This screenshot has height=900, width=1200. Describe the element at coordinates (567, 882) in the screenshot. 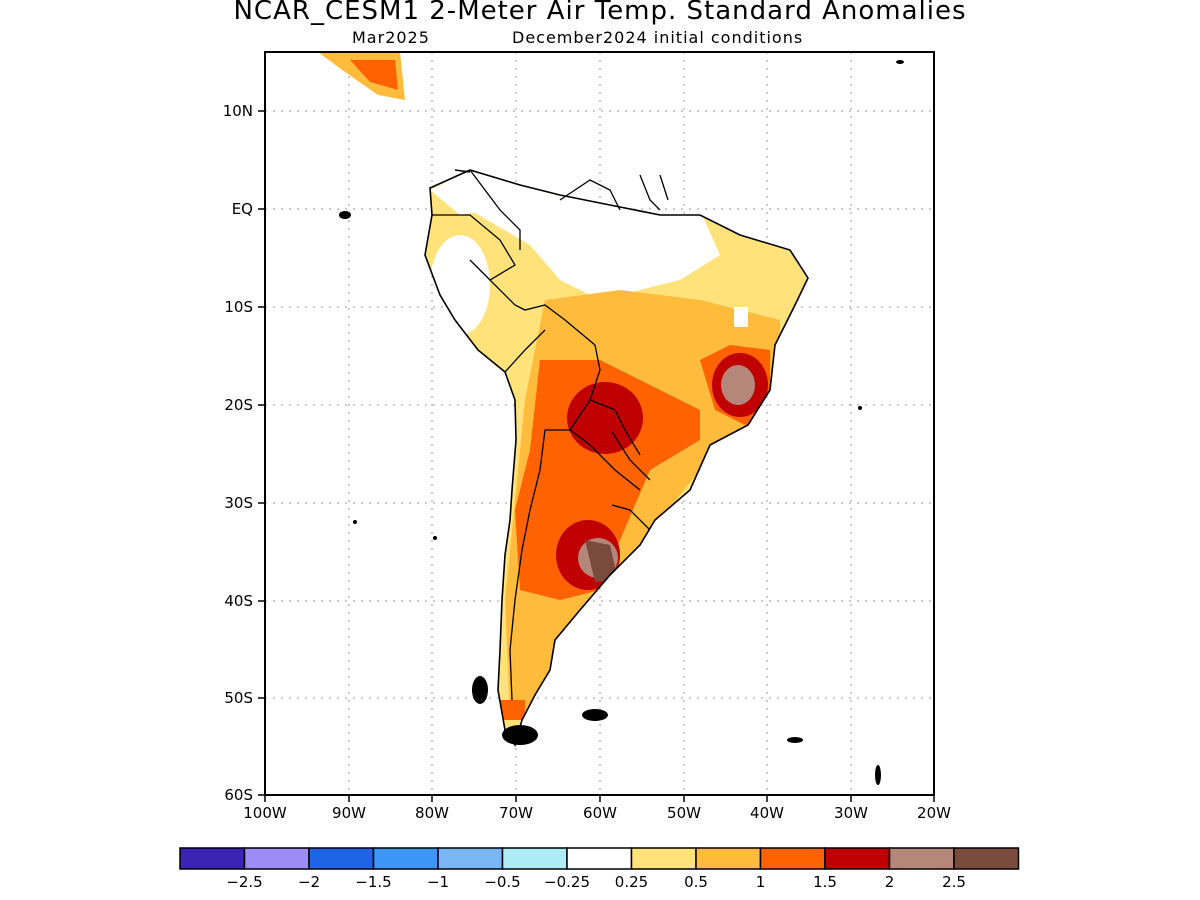

I see `colorbar-label: −0.25` at that location.